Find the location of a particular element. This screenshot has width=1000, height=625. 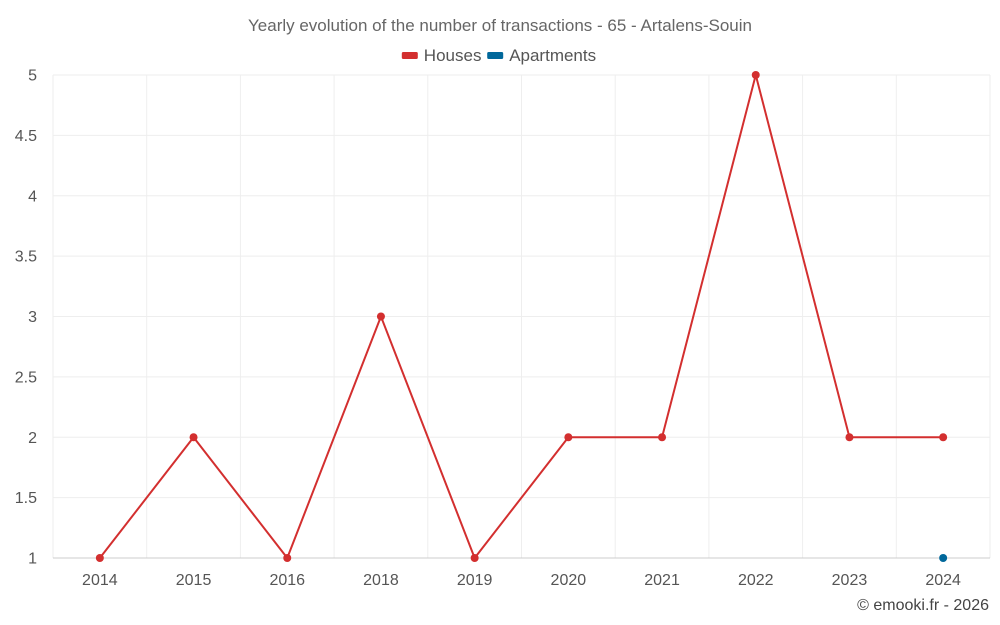

x-tick-label: 2019 is located at coordinates (475, 580).